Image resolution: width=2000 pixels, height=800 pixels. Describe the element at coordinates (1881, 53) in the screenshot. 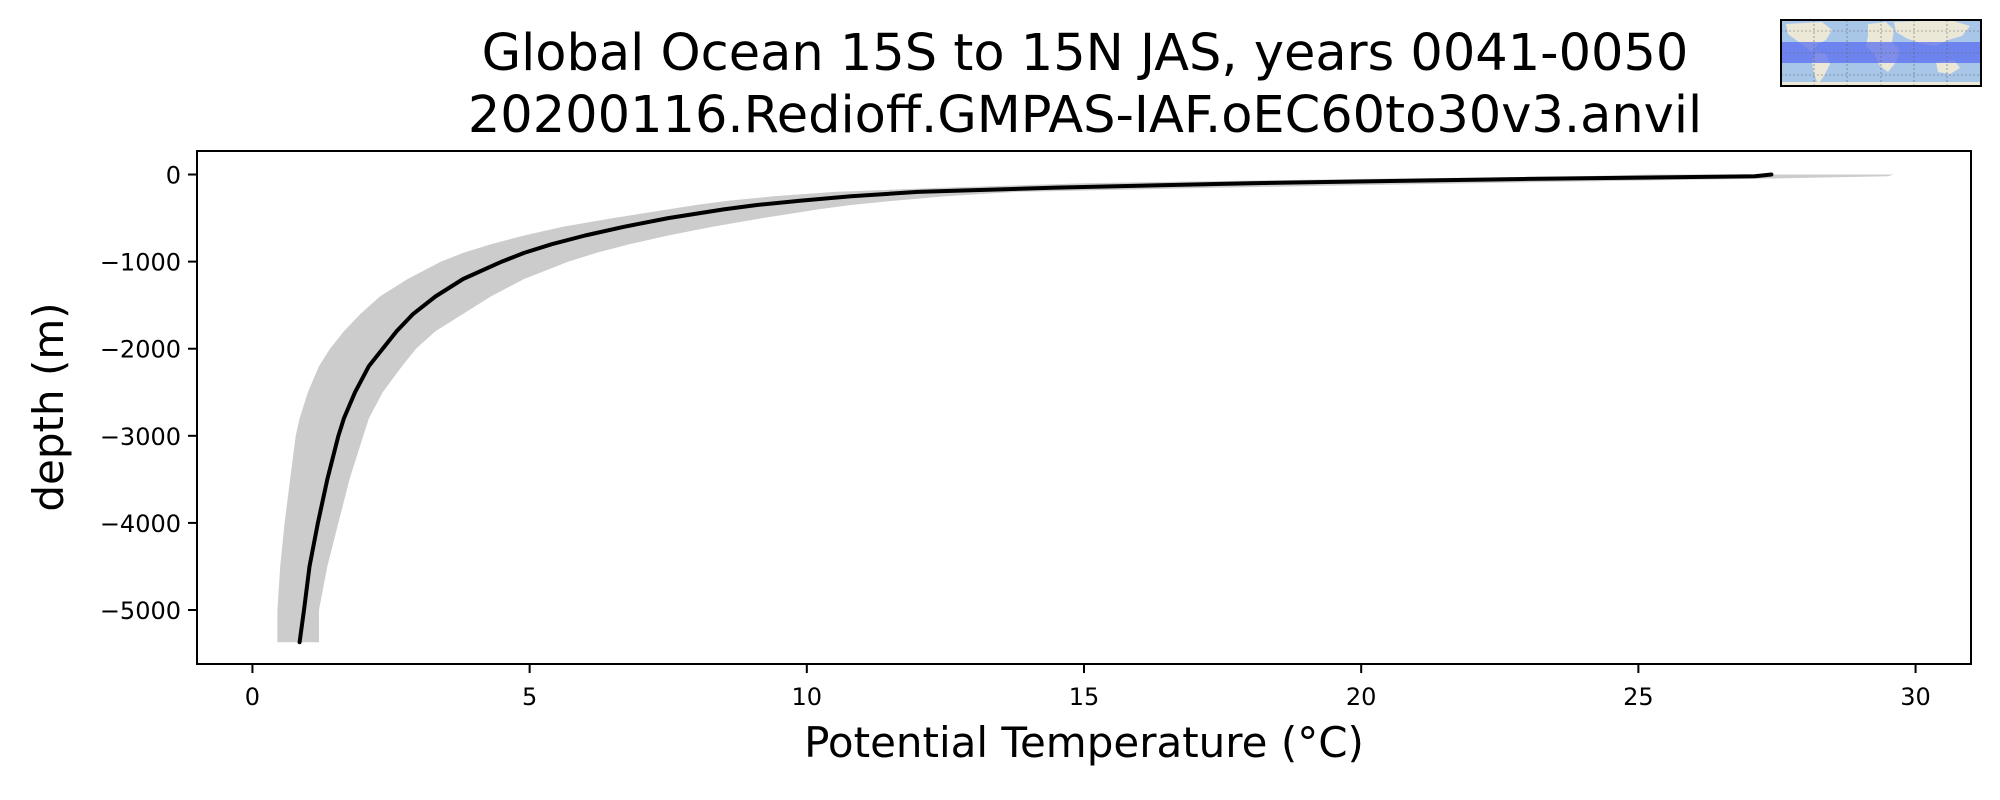

I see `world-map-icon` at that location.